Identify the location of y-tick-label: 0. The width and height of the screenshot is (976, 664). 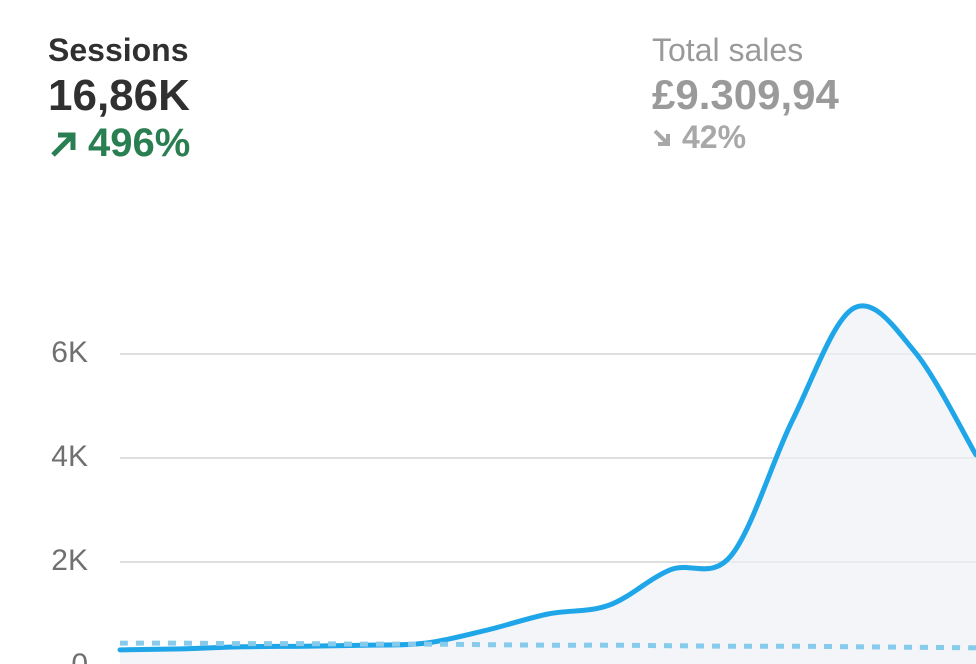
(79, 656).